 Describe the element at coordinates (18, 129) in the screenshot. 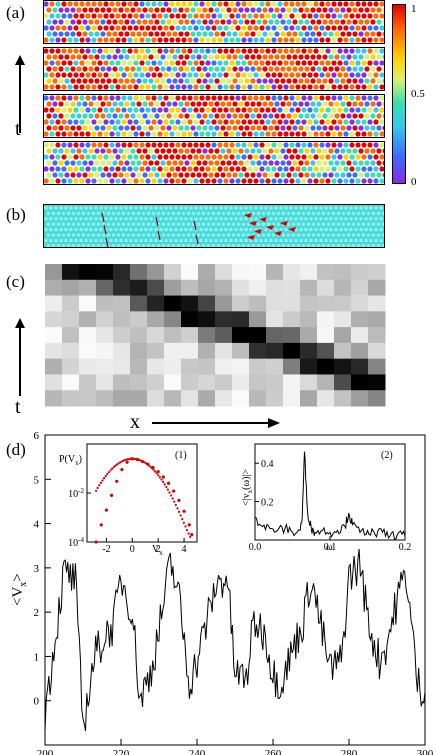

I see `time-label-a: t` at that location.